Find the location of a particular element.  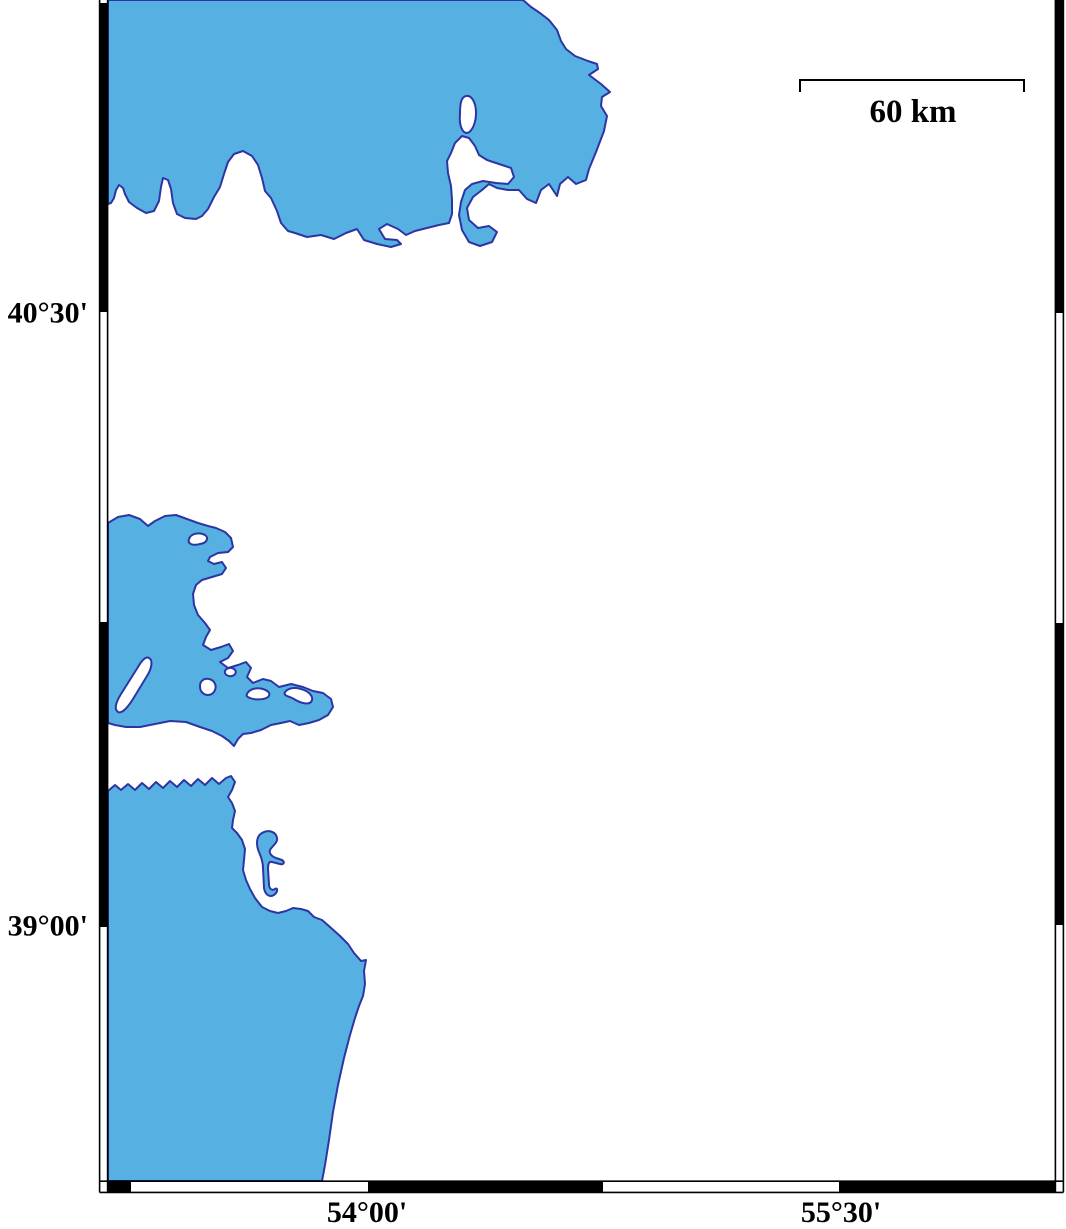

north-island is located at coordinates (467, 114).